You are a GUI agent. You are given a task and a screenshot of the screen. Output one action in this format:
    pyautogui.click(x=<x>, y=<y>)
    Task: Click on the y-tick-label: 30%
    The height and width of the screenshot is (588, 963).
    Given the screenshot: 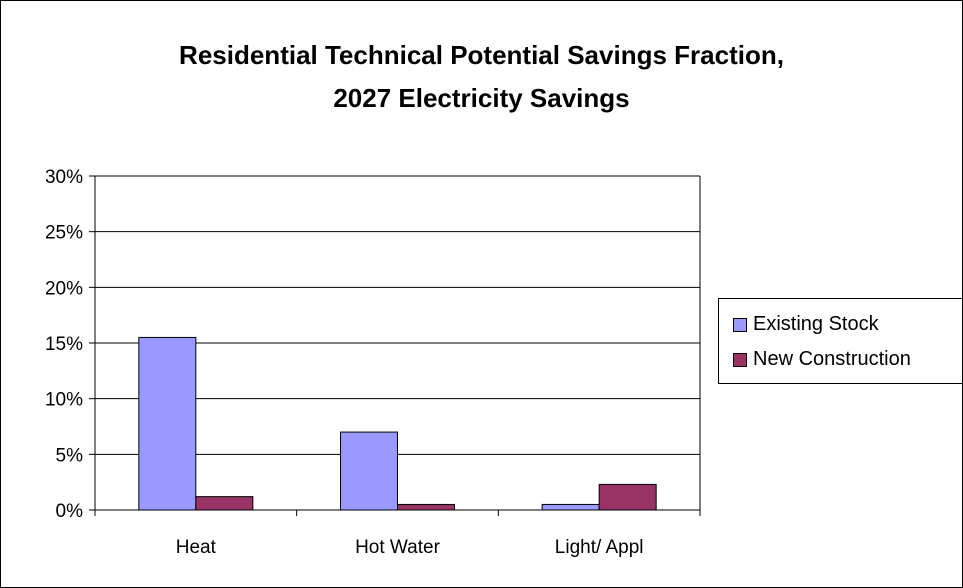 What is the action you would take?
    pyautogui.click(x=64, y=177)
    